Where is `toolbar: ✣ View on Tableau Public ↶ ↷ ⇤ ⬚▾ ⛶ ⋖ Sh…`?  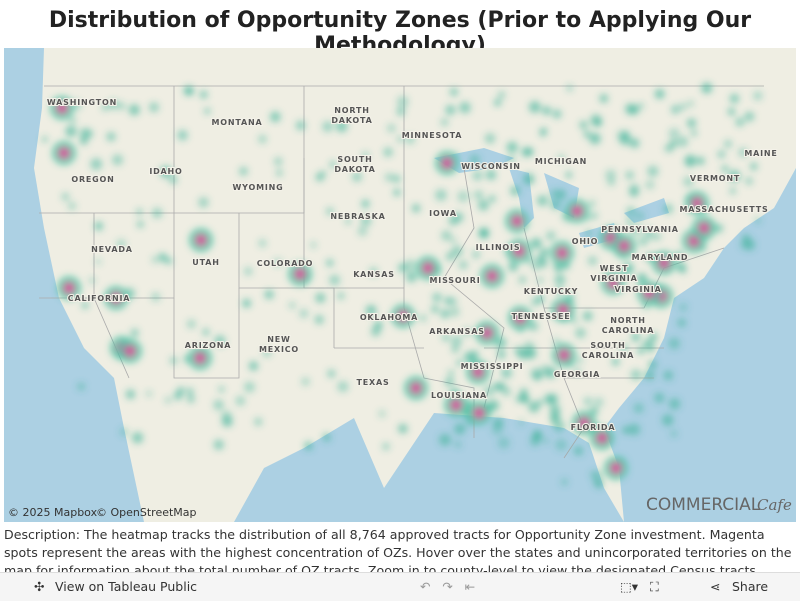
toolbar: ✣ View on Tableau Public ↶ ↷ ⇤ ⬚▾ ⛶ ⋖ Sh… is located at coordinates (400, 586).